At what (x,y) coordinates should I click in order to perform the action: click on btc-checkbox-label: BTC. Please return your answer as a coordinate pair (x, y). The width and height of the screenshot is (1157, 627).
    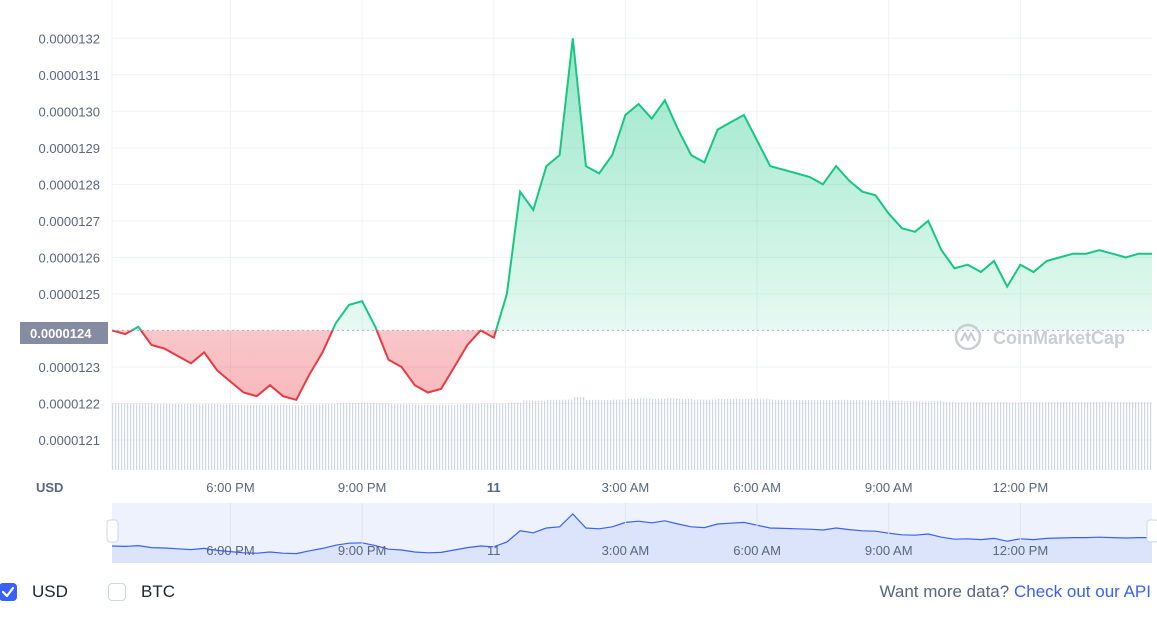
    Looking at the image, I should click on (158, 591).